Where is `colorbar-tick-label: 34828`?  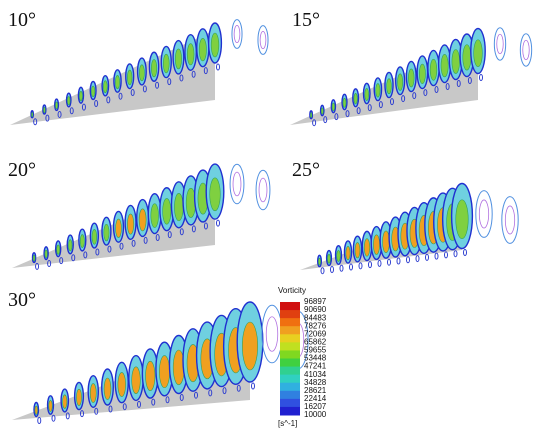
colorbar-tick-label: 34828 is located at coordinates (315, 382).